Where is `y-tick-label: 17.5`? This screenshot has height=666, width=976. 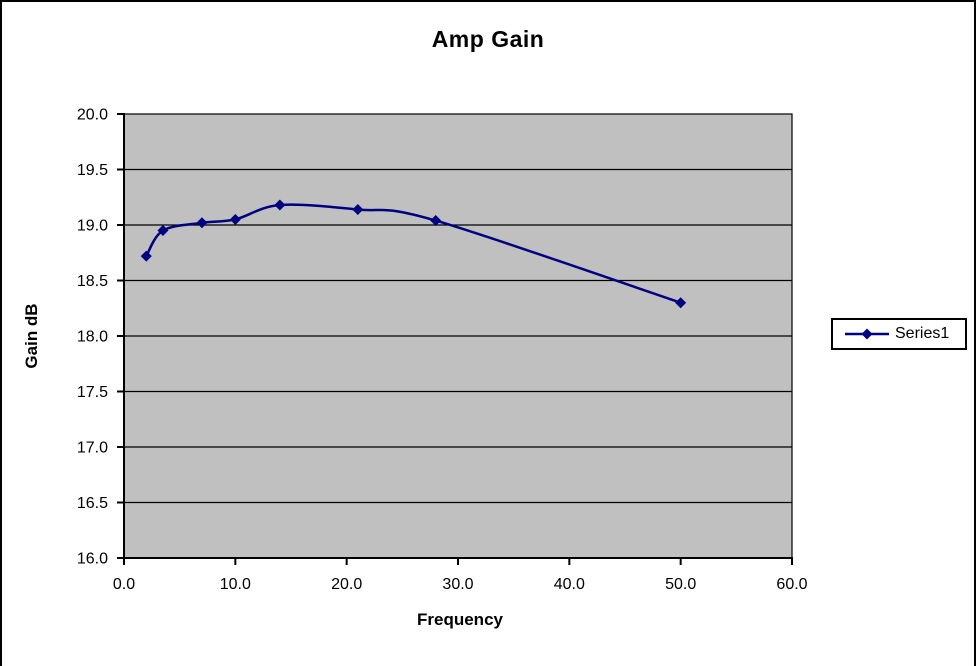 y-tick-label: 17.5 is located at coordinates (92, 392).